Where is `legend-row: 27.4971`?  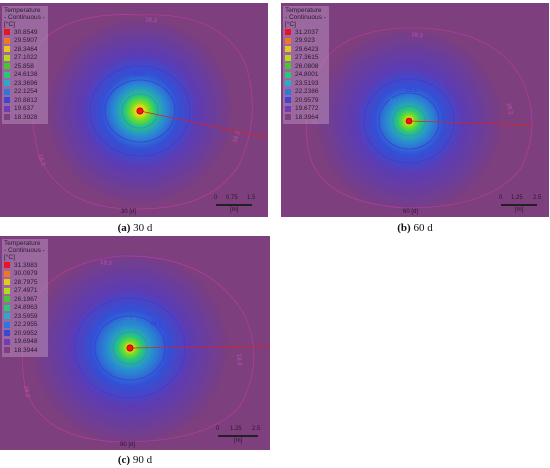
legend-row: 27.4971 is located at coordinates (24, 291).